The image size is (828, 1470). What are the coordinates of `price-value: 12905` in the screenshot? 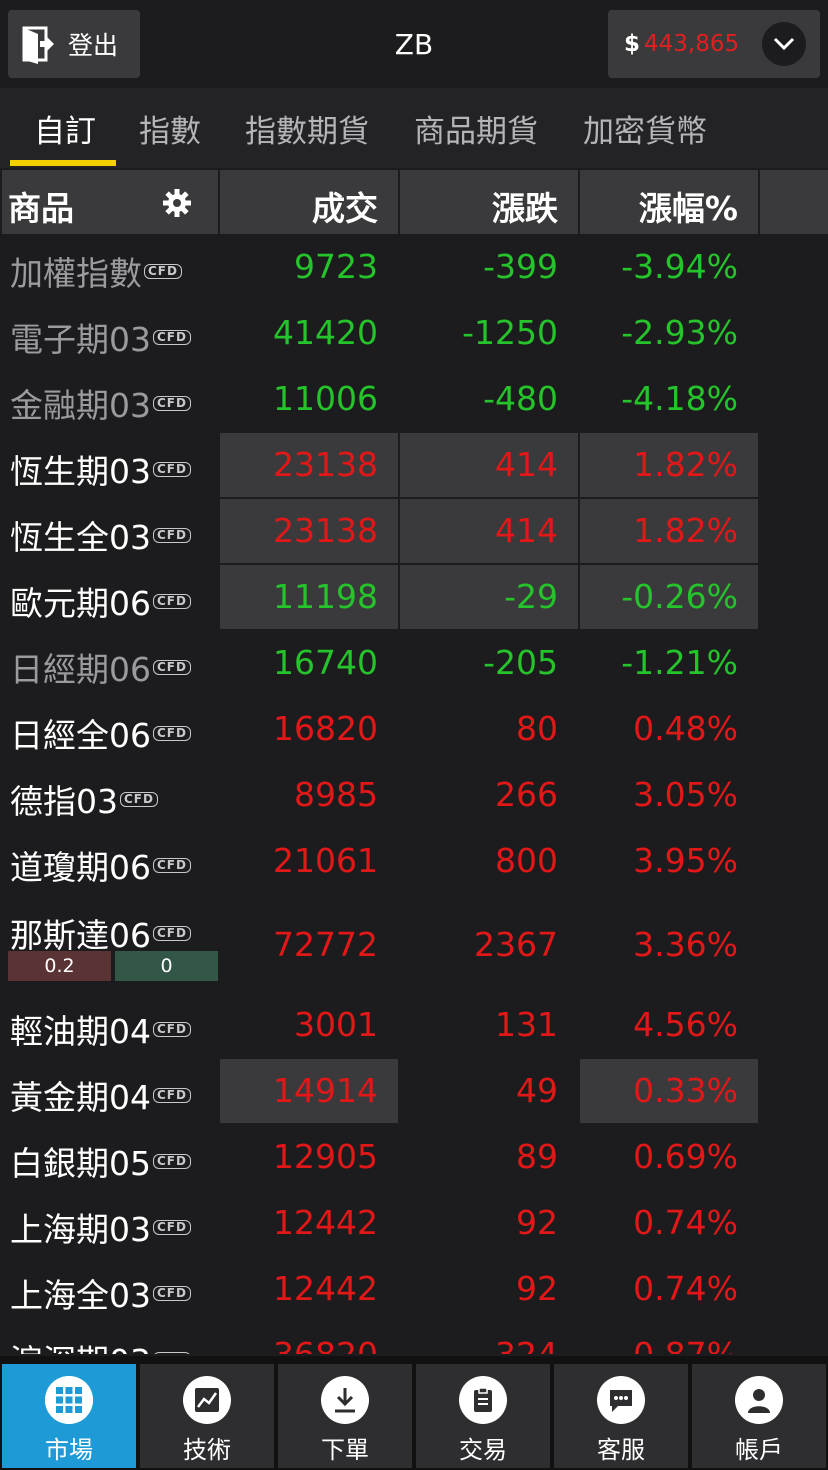 It's located at (325, 1156).